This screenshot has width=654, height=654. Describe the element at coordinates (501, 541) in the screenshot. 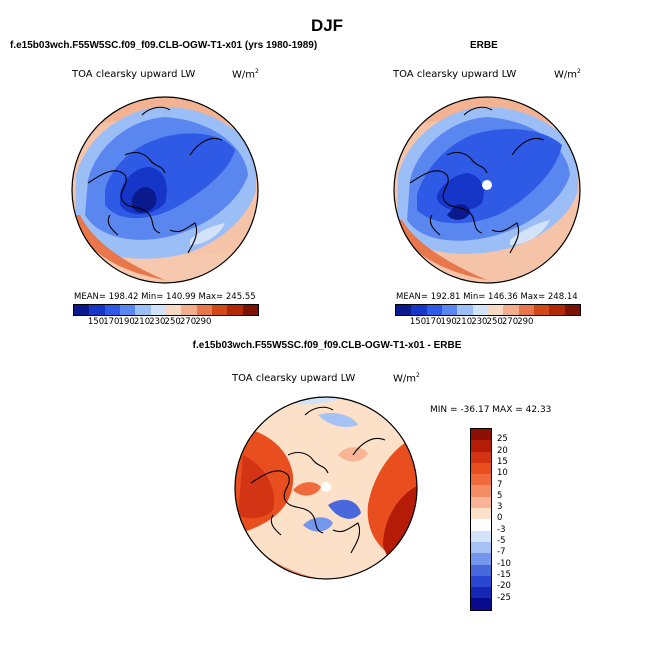

I see `colorbar-tick-label: -5` at that location.